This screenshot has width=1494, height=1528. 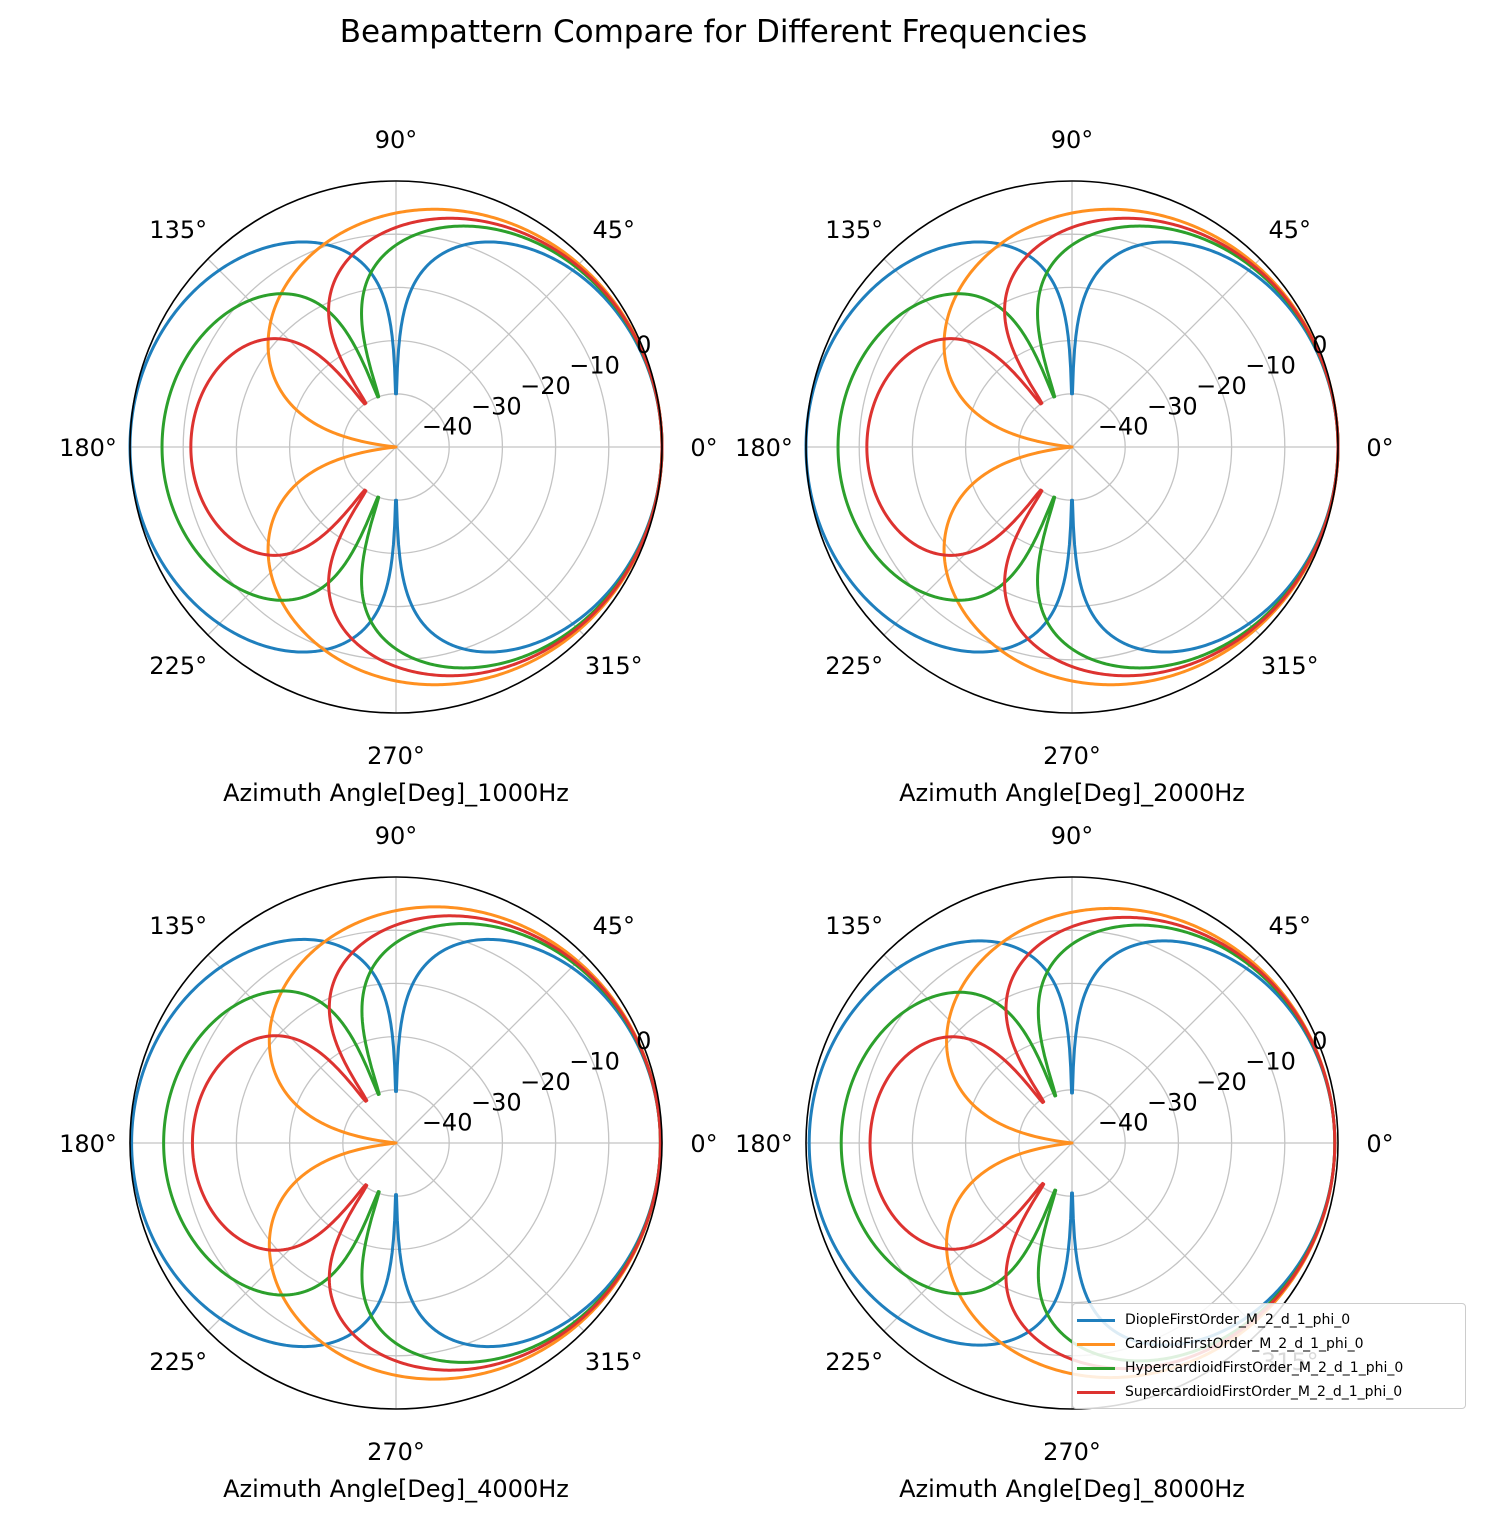 What do you see at coordinates (1264, 1392) in the screenshot?
I see `legend-label: SupercardioidFirstOrder_M_2_d_1_phi_0` at bounding box center [1264, 1392].